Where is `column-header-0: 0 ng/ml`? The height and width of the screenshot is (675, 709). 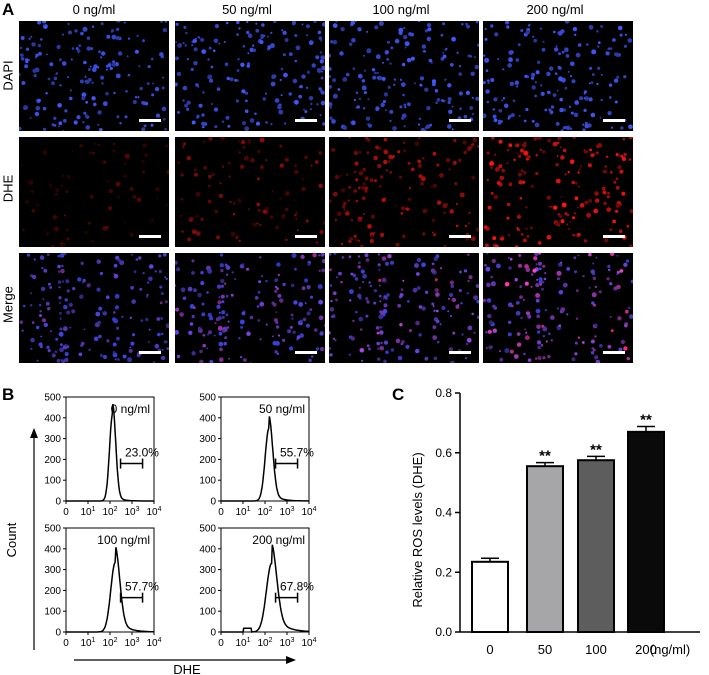
column-header-0: 0 ng/ml is located at coordinates (94, 9).